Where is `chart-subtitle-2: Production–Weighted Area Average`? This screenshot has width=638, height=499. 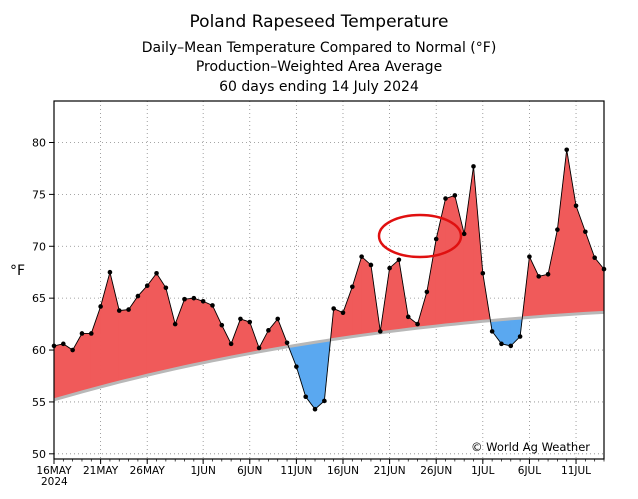
chart-subtitle-2: Production–Weighted Area Average is located at coordinates (319, 67).